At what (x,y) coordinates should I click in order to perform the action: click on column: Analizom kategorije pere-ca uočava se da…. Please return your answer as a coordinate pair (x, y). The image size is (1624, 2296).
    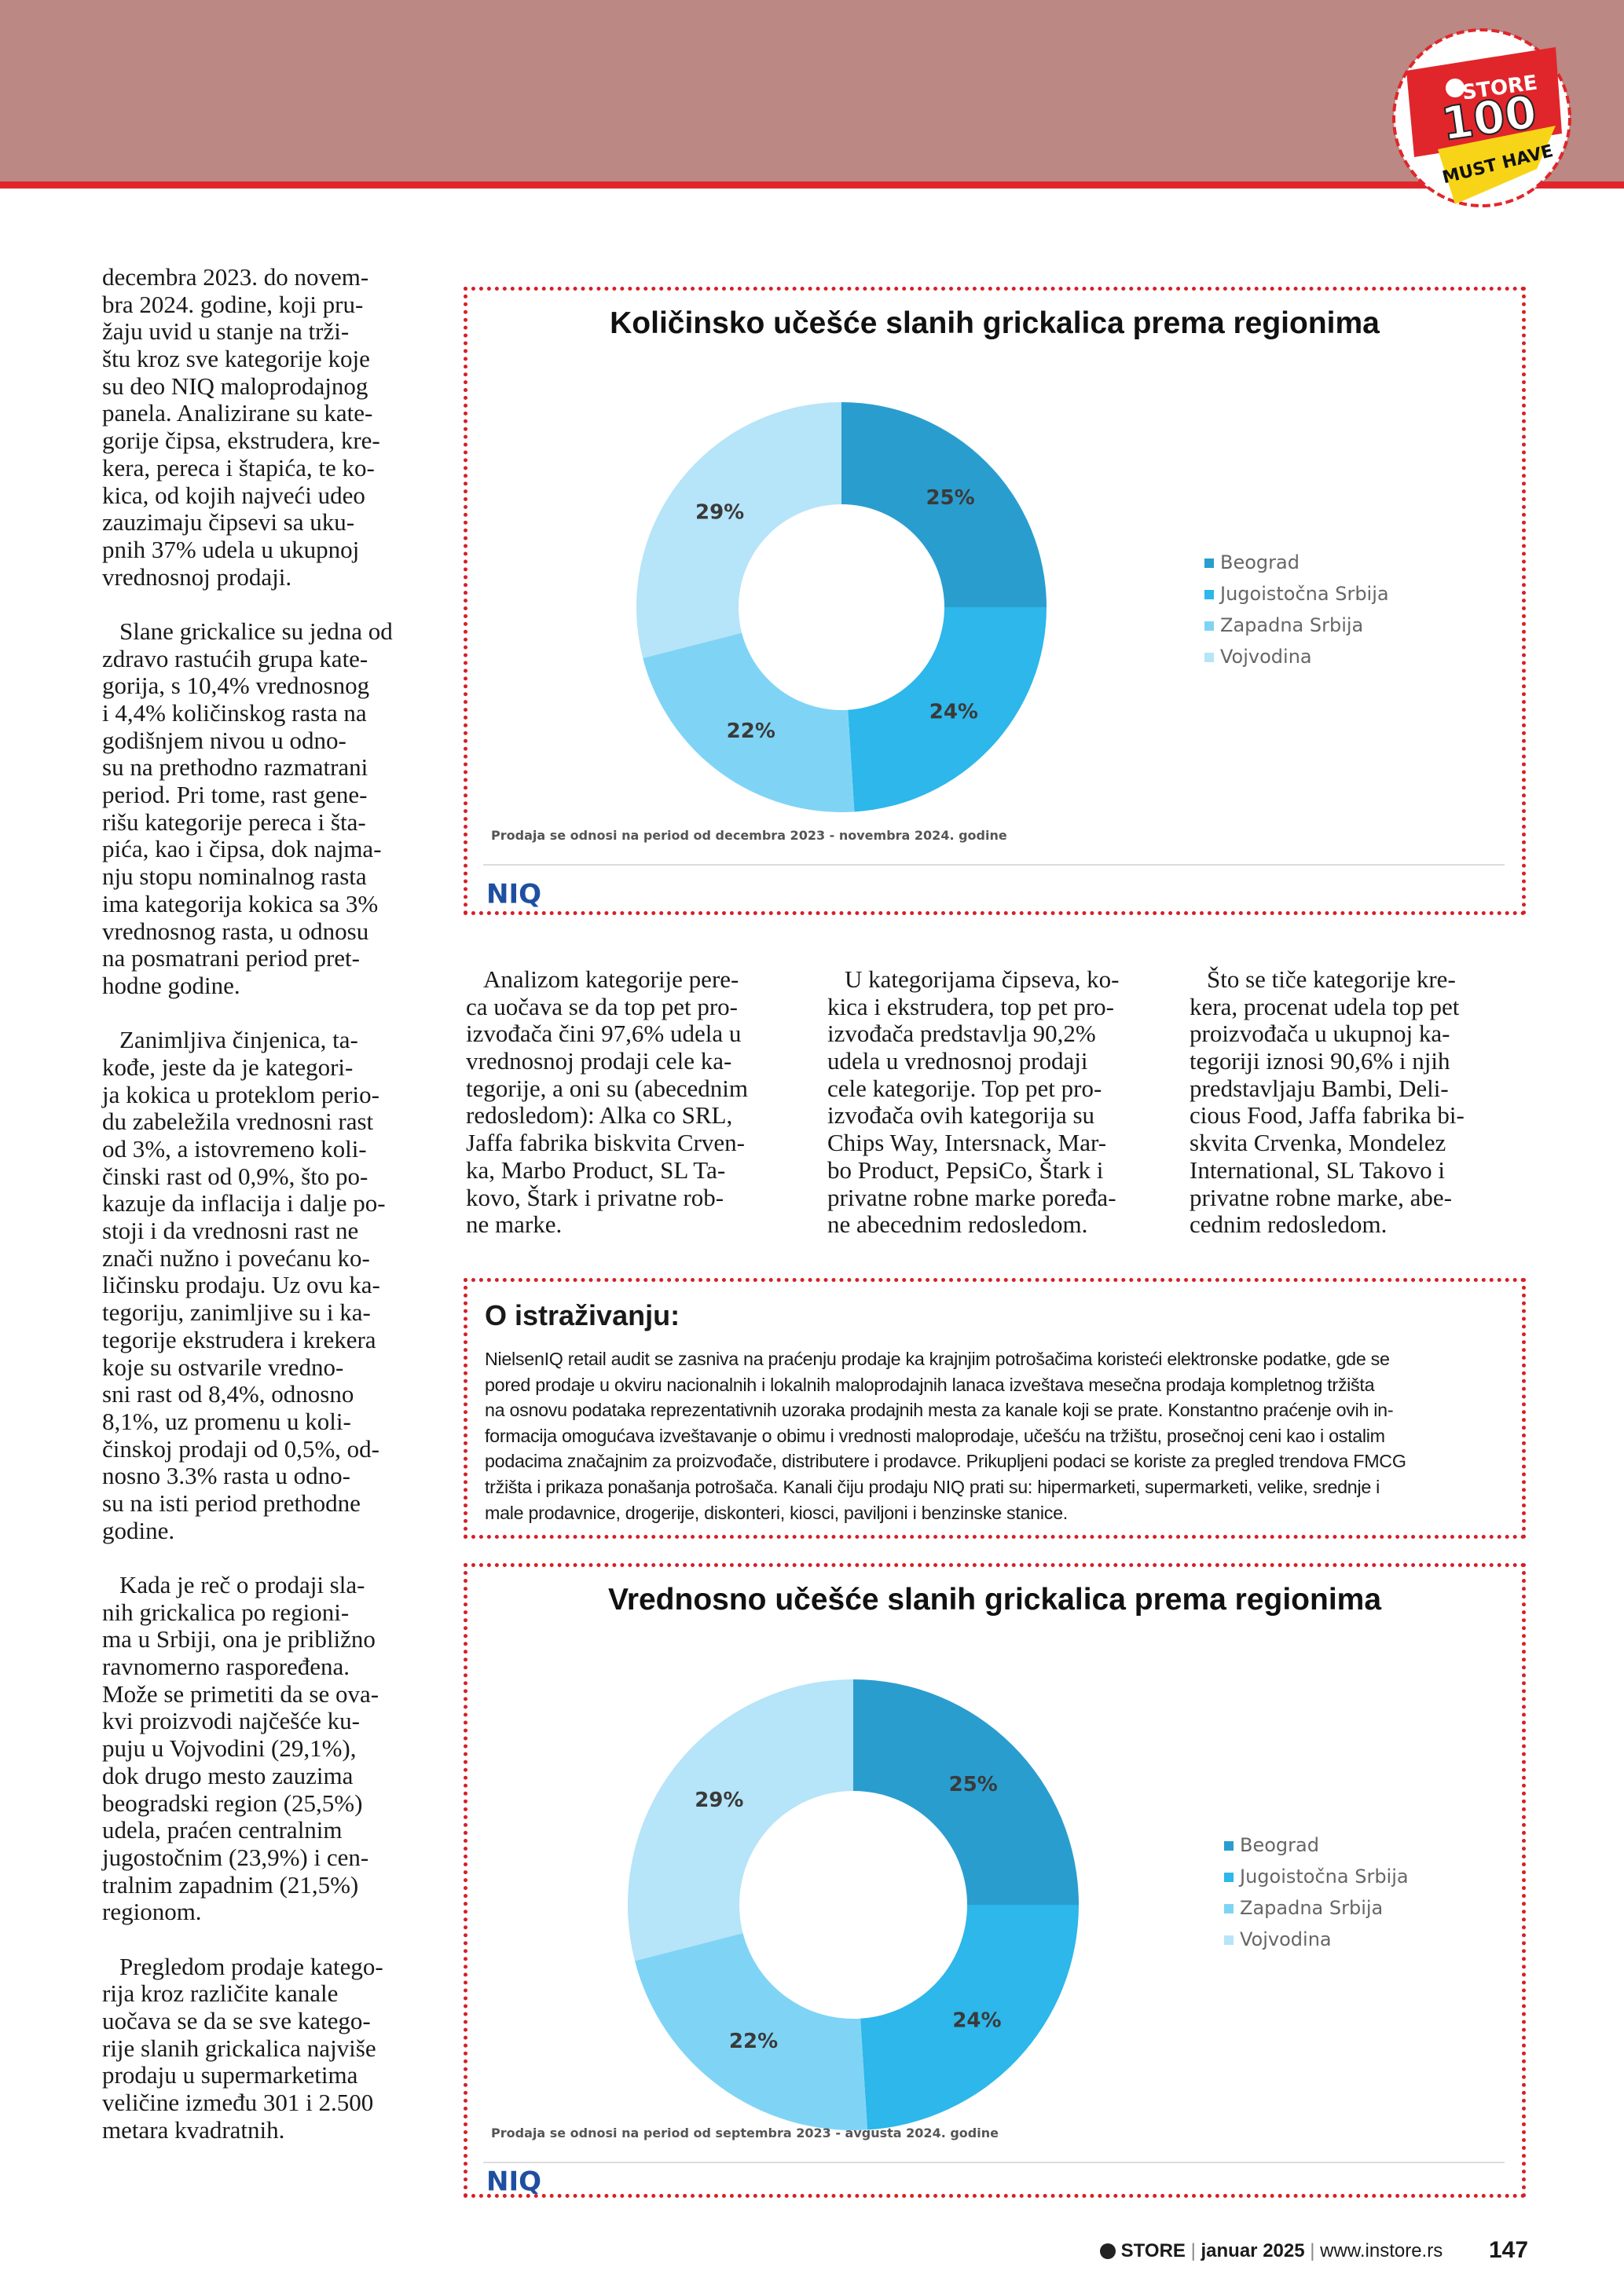
    Looking at the image, I should click on (631, 1102).